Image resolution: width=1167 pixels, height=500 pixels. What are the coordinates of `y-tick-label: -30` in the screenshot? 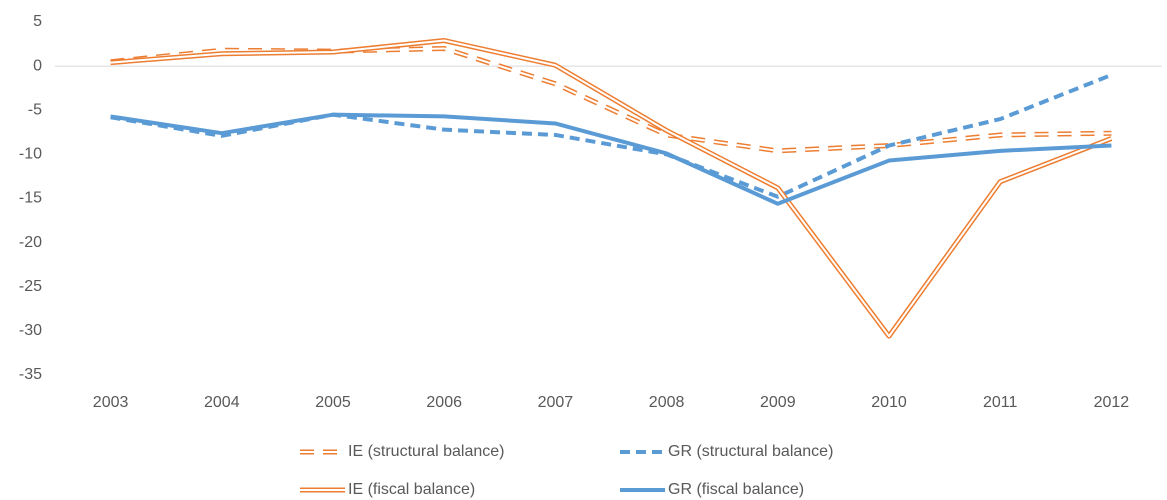 It's located at (30, 330).